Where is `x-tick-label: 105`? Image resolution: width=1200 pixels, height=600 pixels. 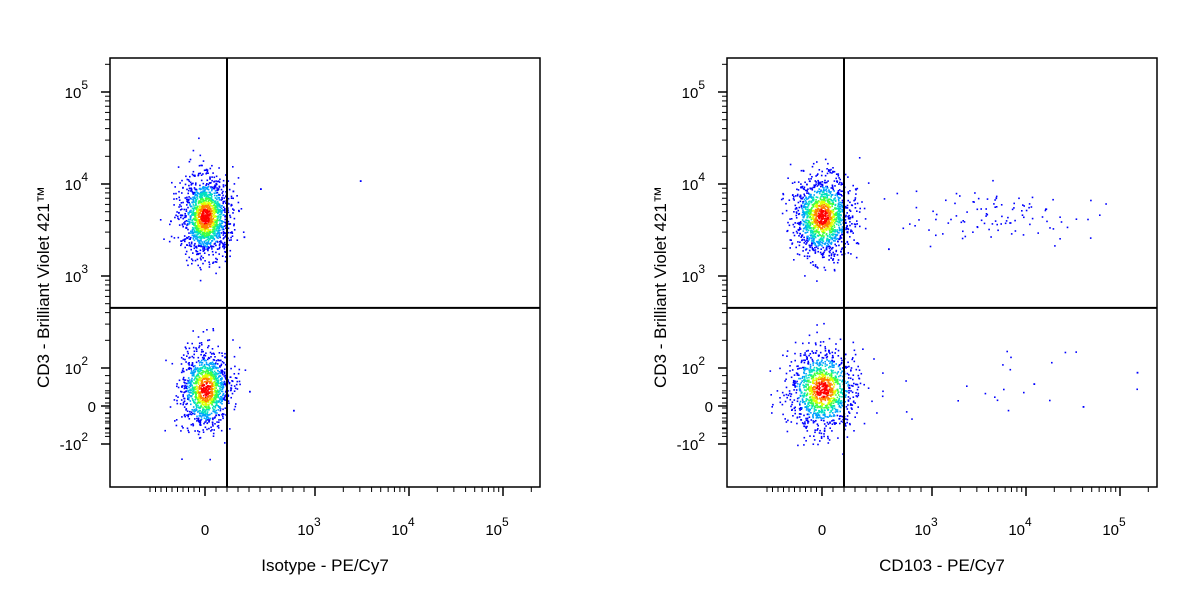 x-tick-label: 105 is located at coordinates (497, 527).